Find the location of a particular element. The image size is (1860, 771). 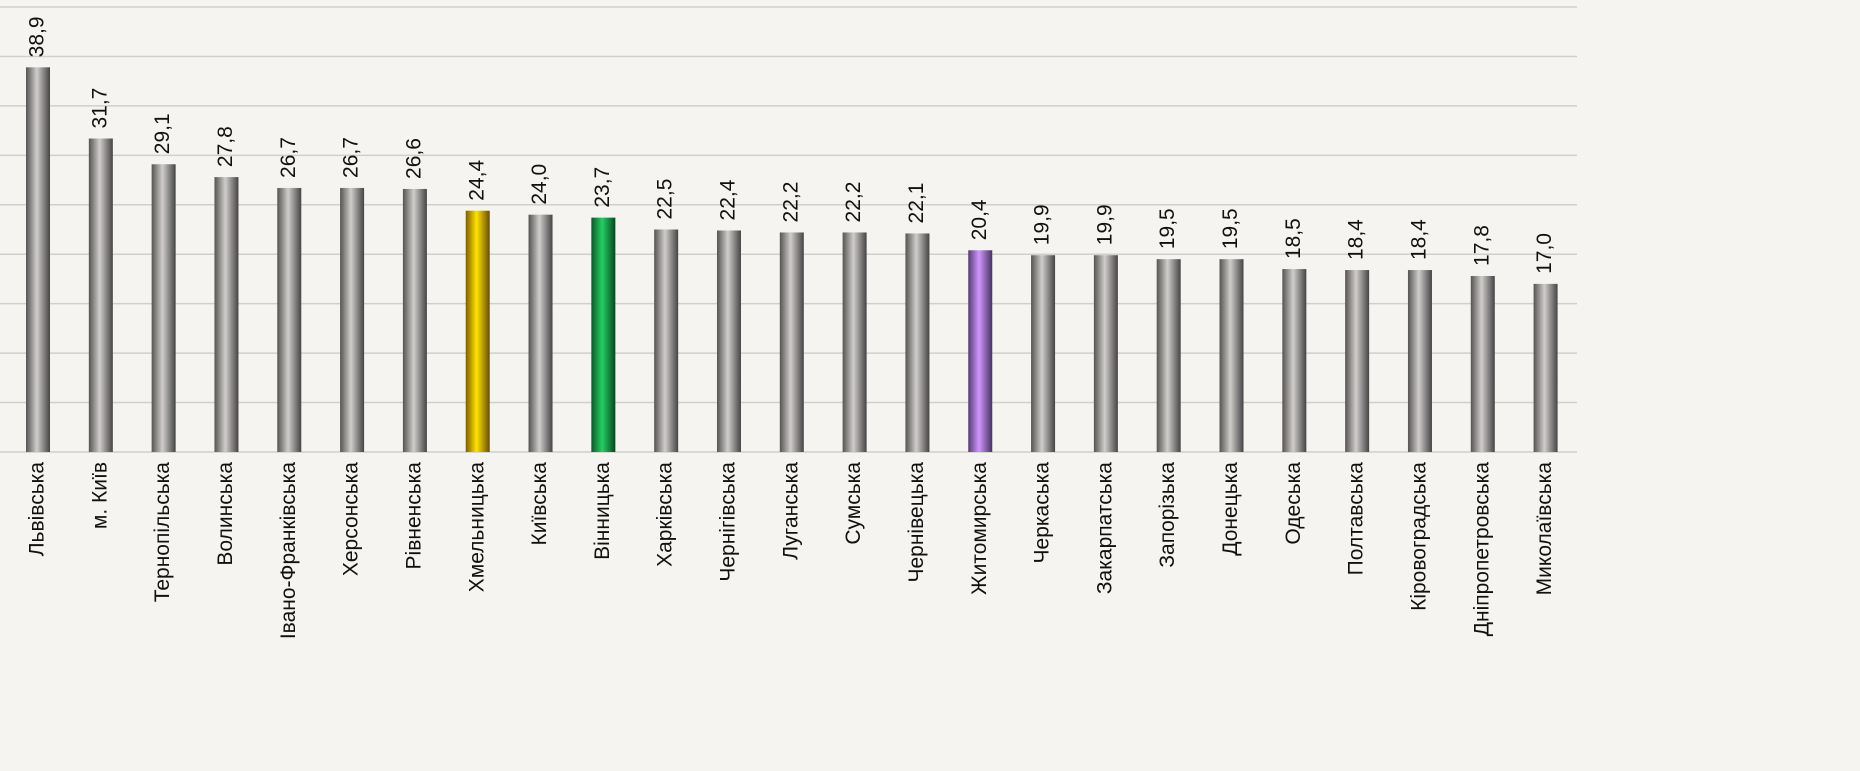

x-tick-label: Закарпатська is located at coordinates (1104, 528).